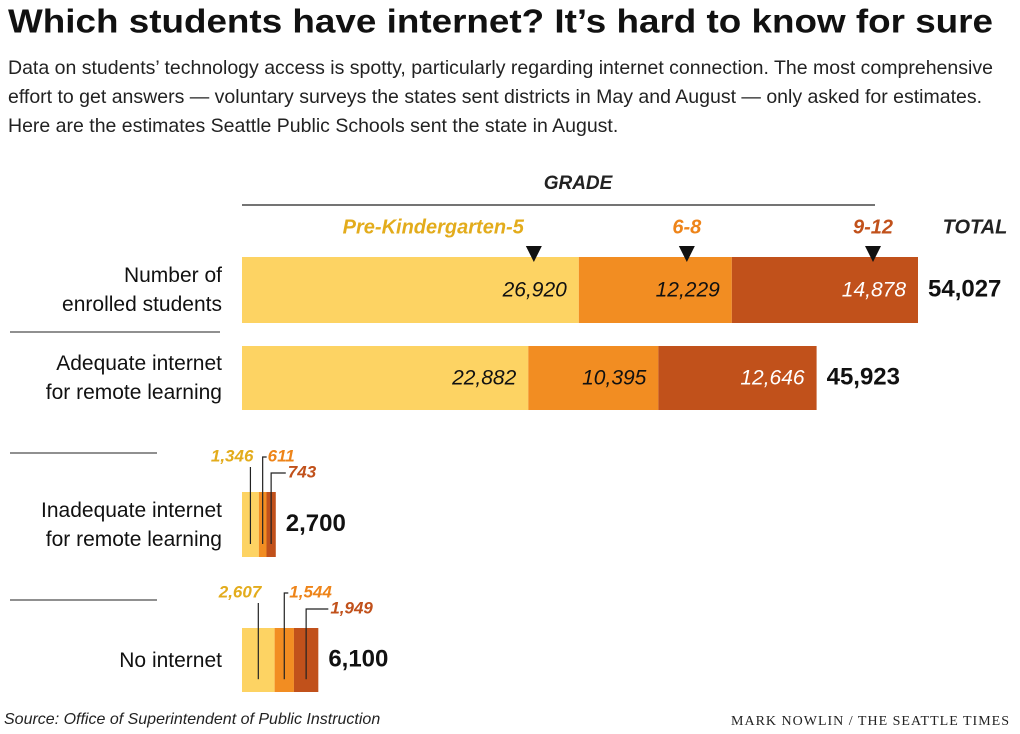 This screenshot has width=1020, height=734. I want to click on value-label: 14,878, so click(874, 290).